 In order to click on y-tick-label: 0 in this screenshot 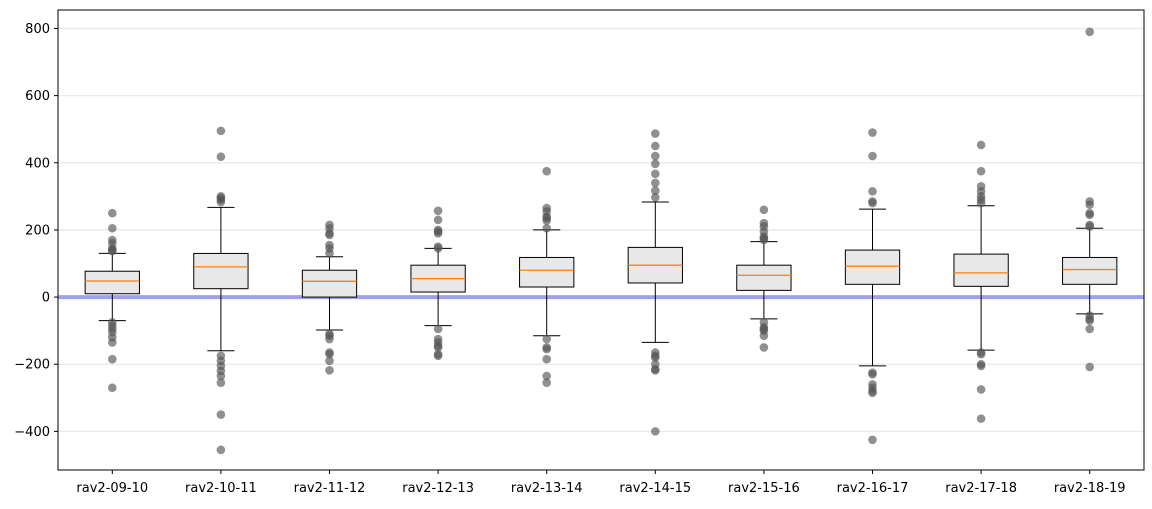, I will do `click(46, 298)`.